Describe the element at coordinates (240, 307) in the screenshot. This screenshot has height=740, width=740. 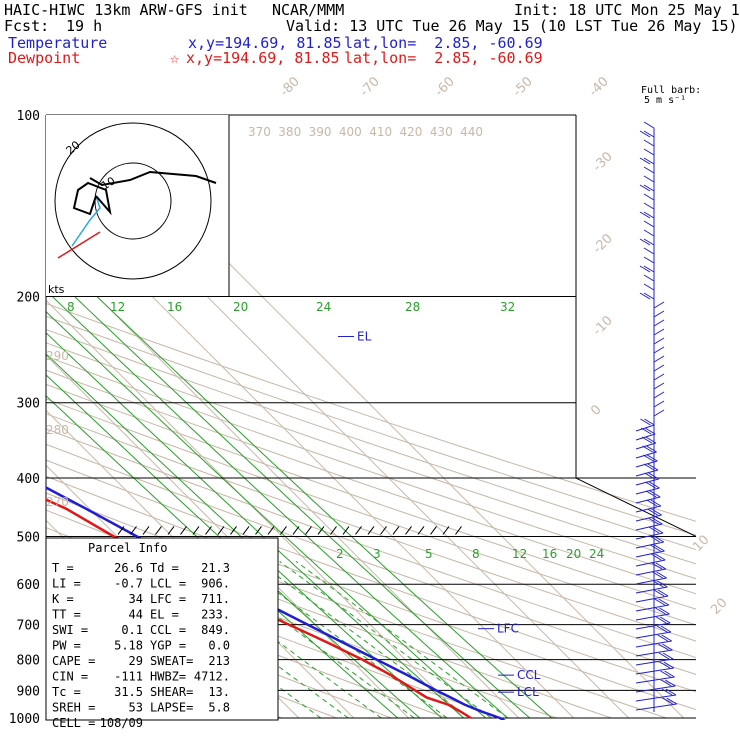
I see `moist-adiabat-label: 20` at that location.